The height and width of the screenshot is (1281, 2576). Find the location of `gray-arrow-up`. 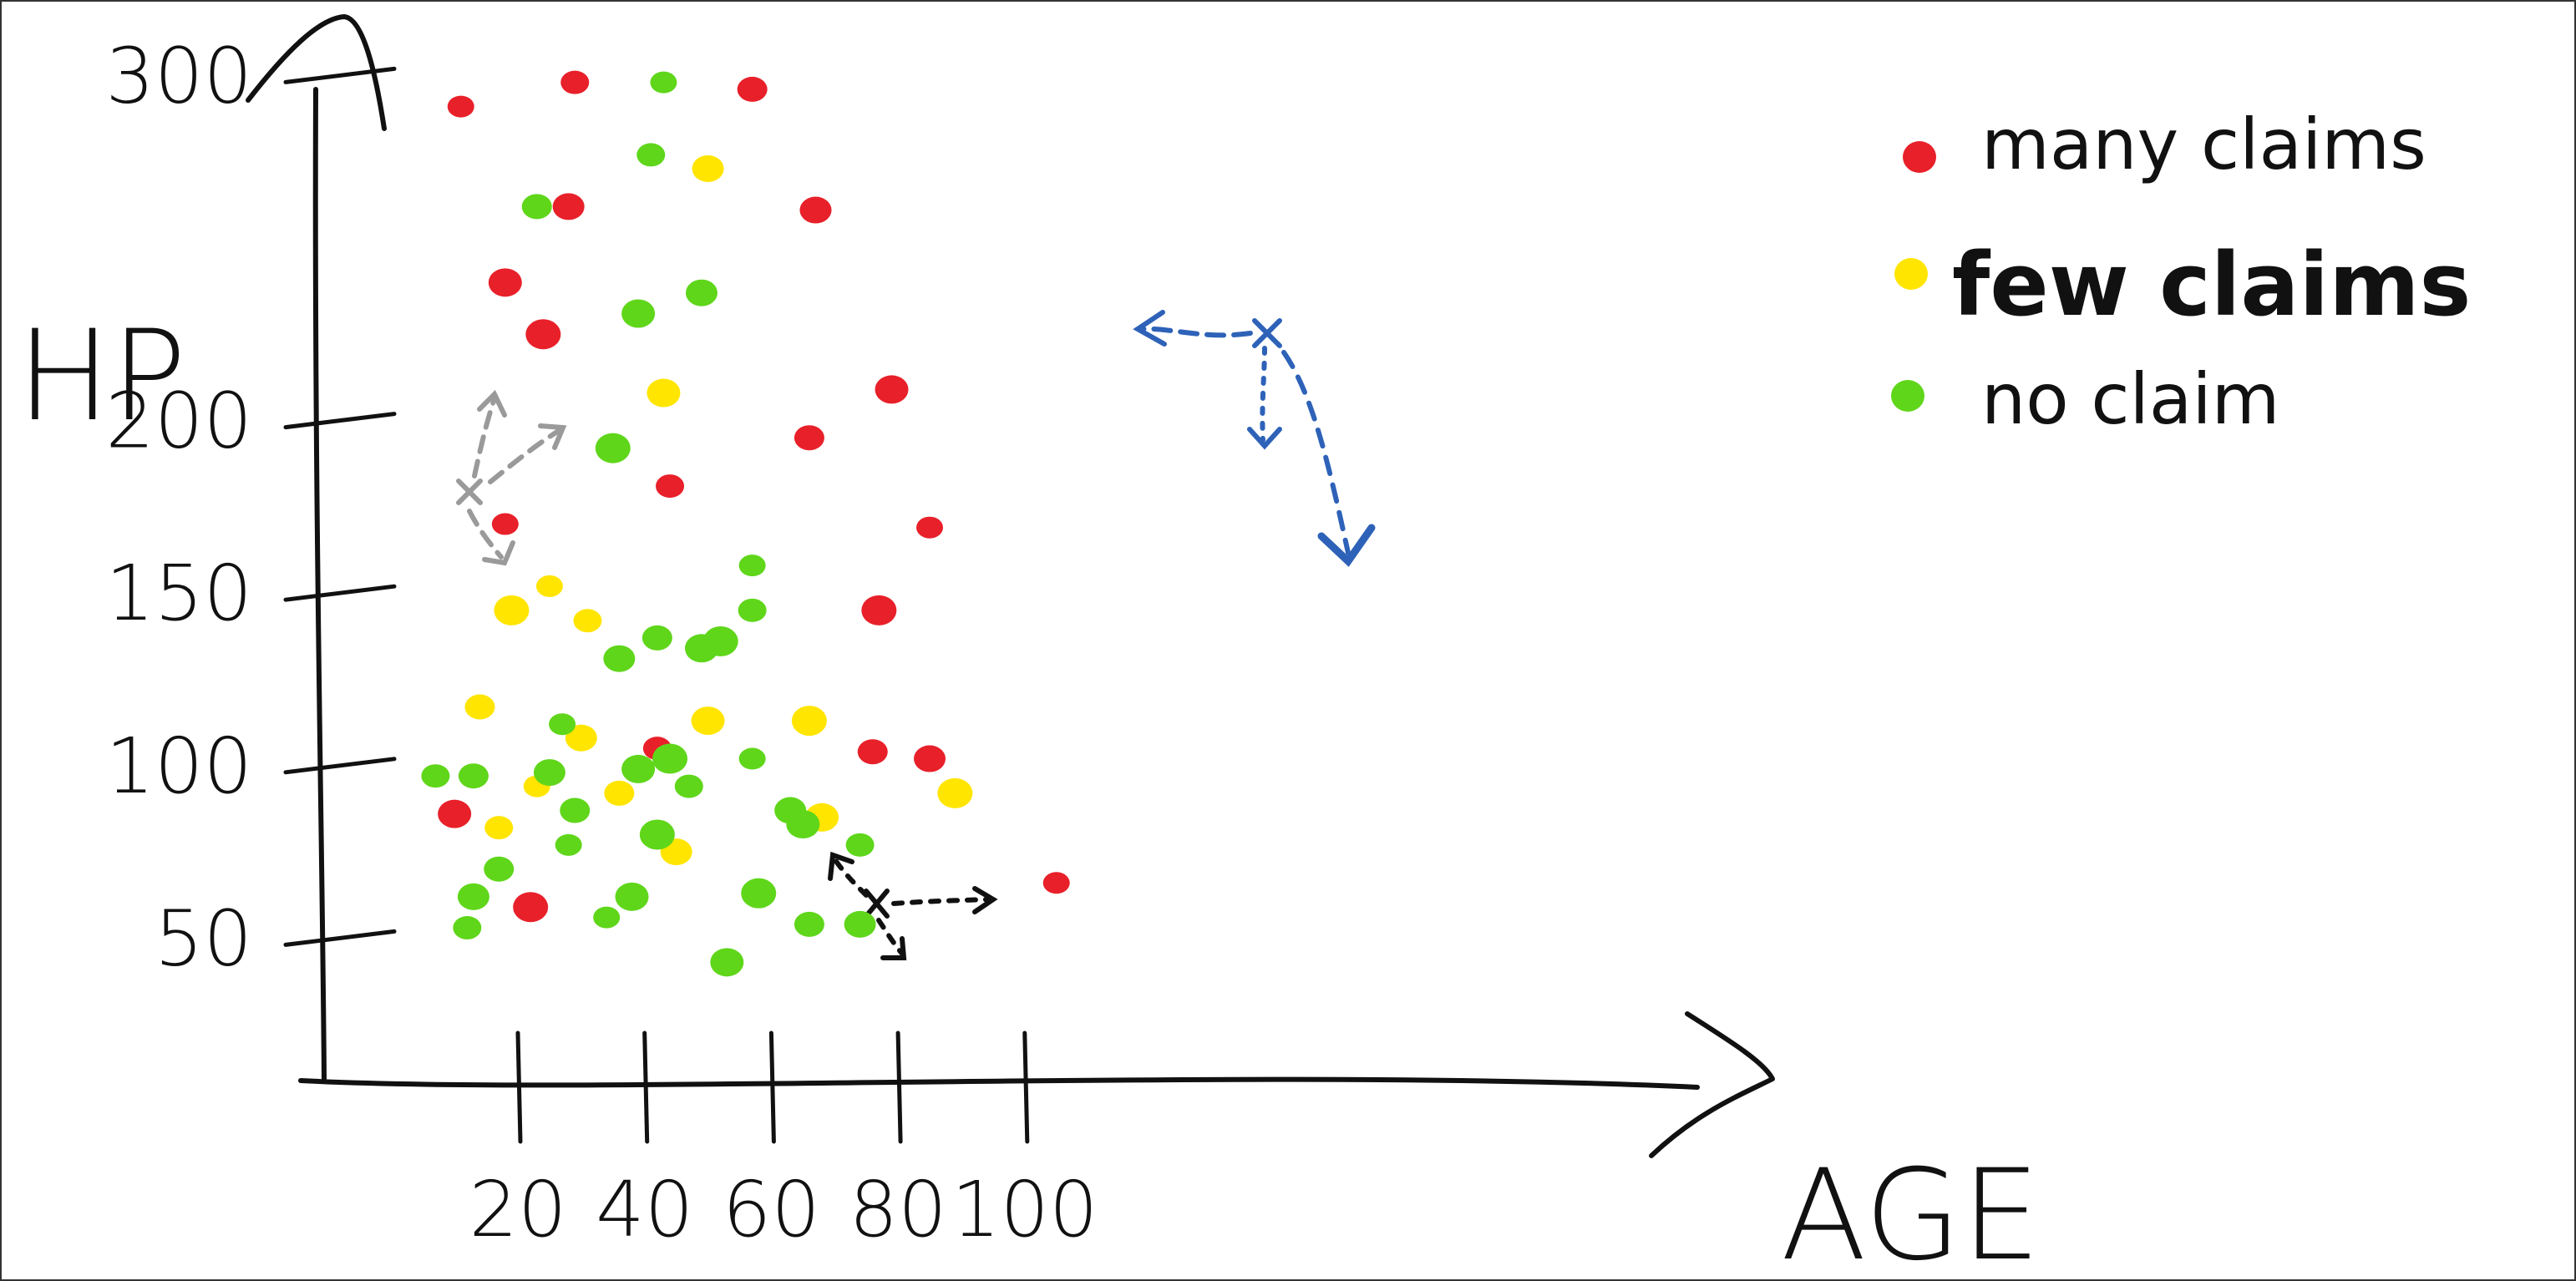

gray-arrow-up is located at coordinates (484, 437).